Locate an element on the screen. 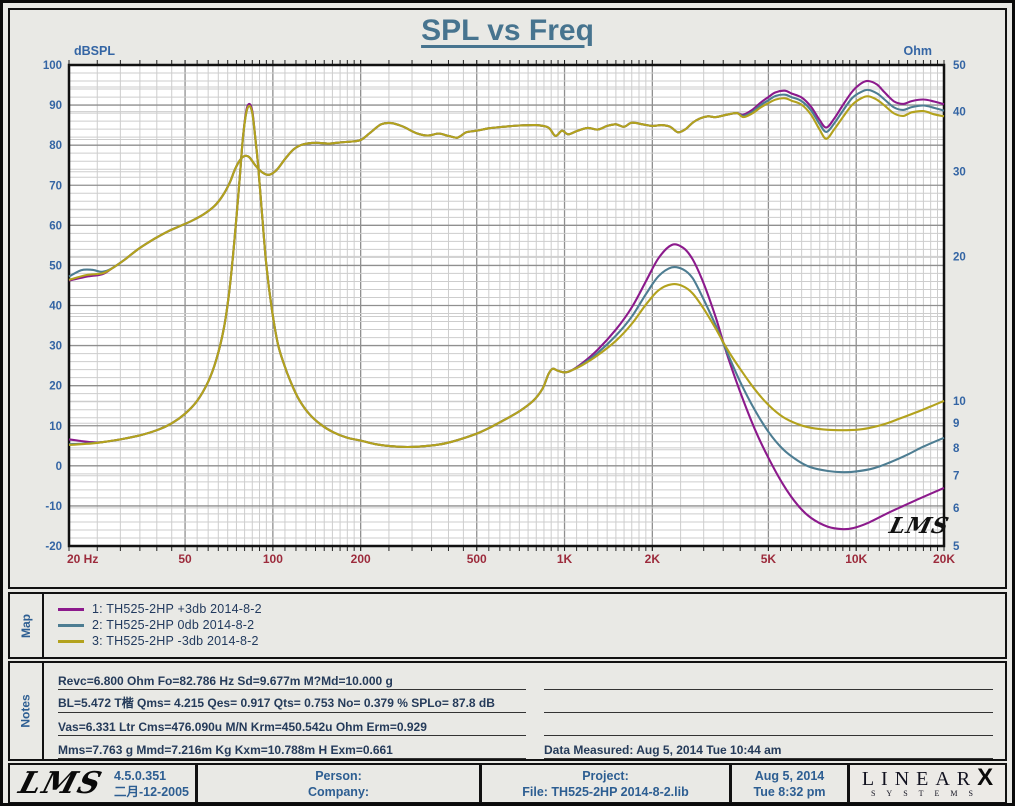 The image size is (1015, 806). report-time: Tue 8:32 pm is located at coordinates (789, 791).